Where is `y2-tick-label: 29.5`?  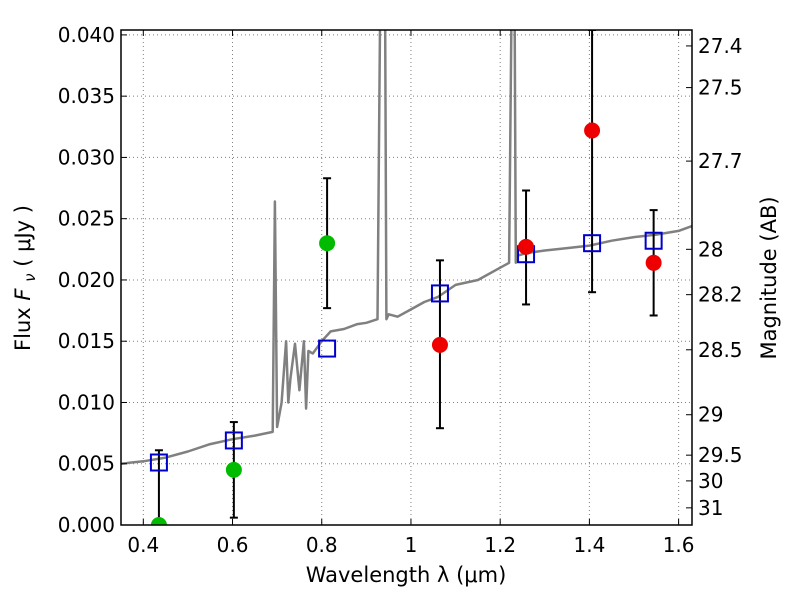 y2-tick-label: 29.5 is located at coordinates (720, 455).